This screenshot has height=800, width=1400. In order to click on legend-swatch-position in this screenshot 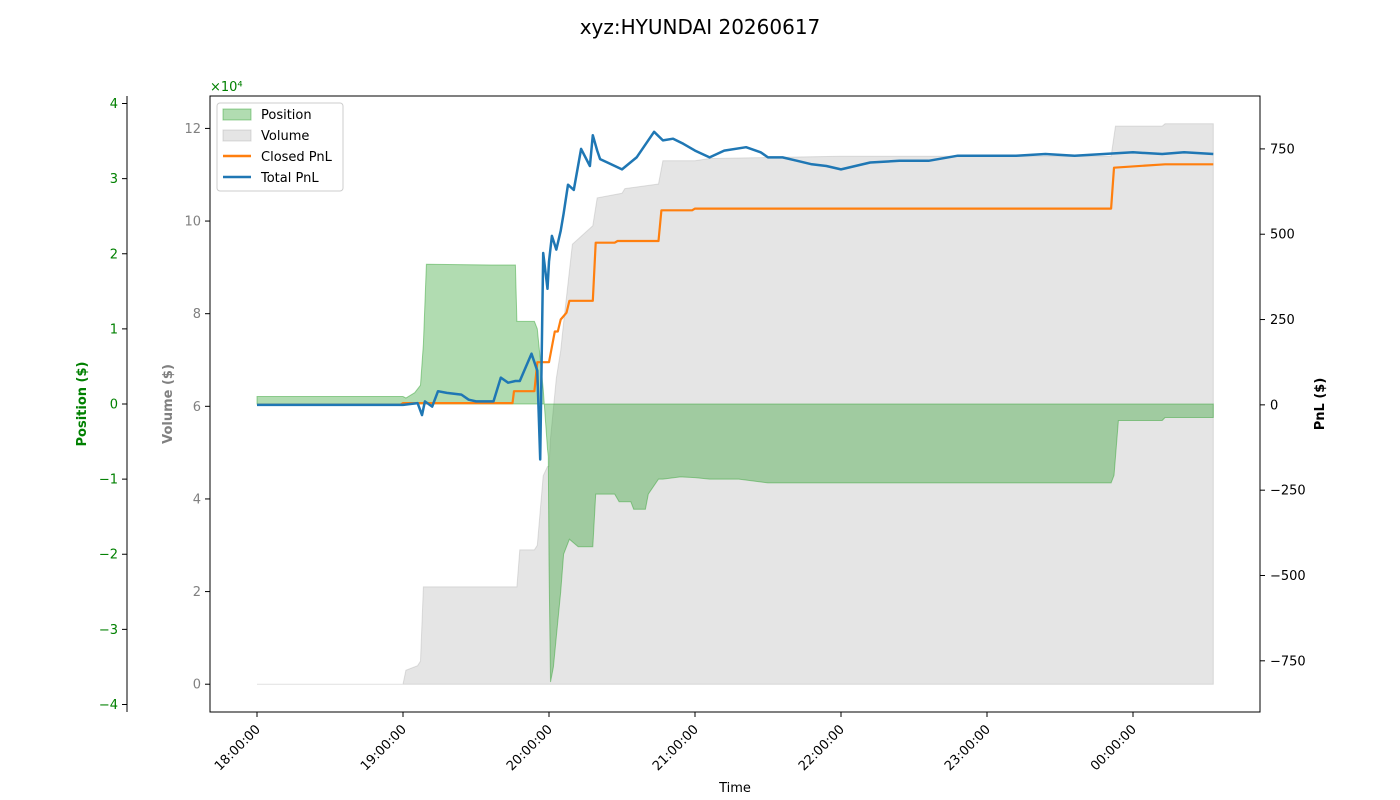, I will do `click(237, 114)`.